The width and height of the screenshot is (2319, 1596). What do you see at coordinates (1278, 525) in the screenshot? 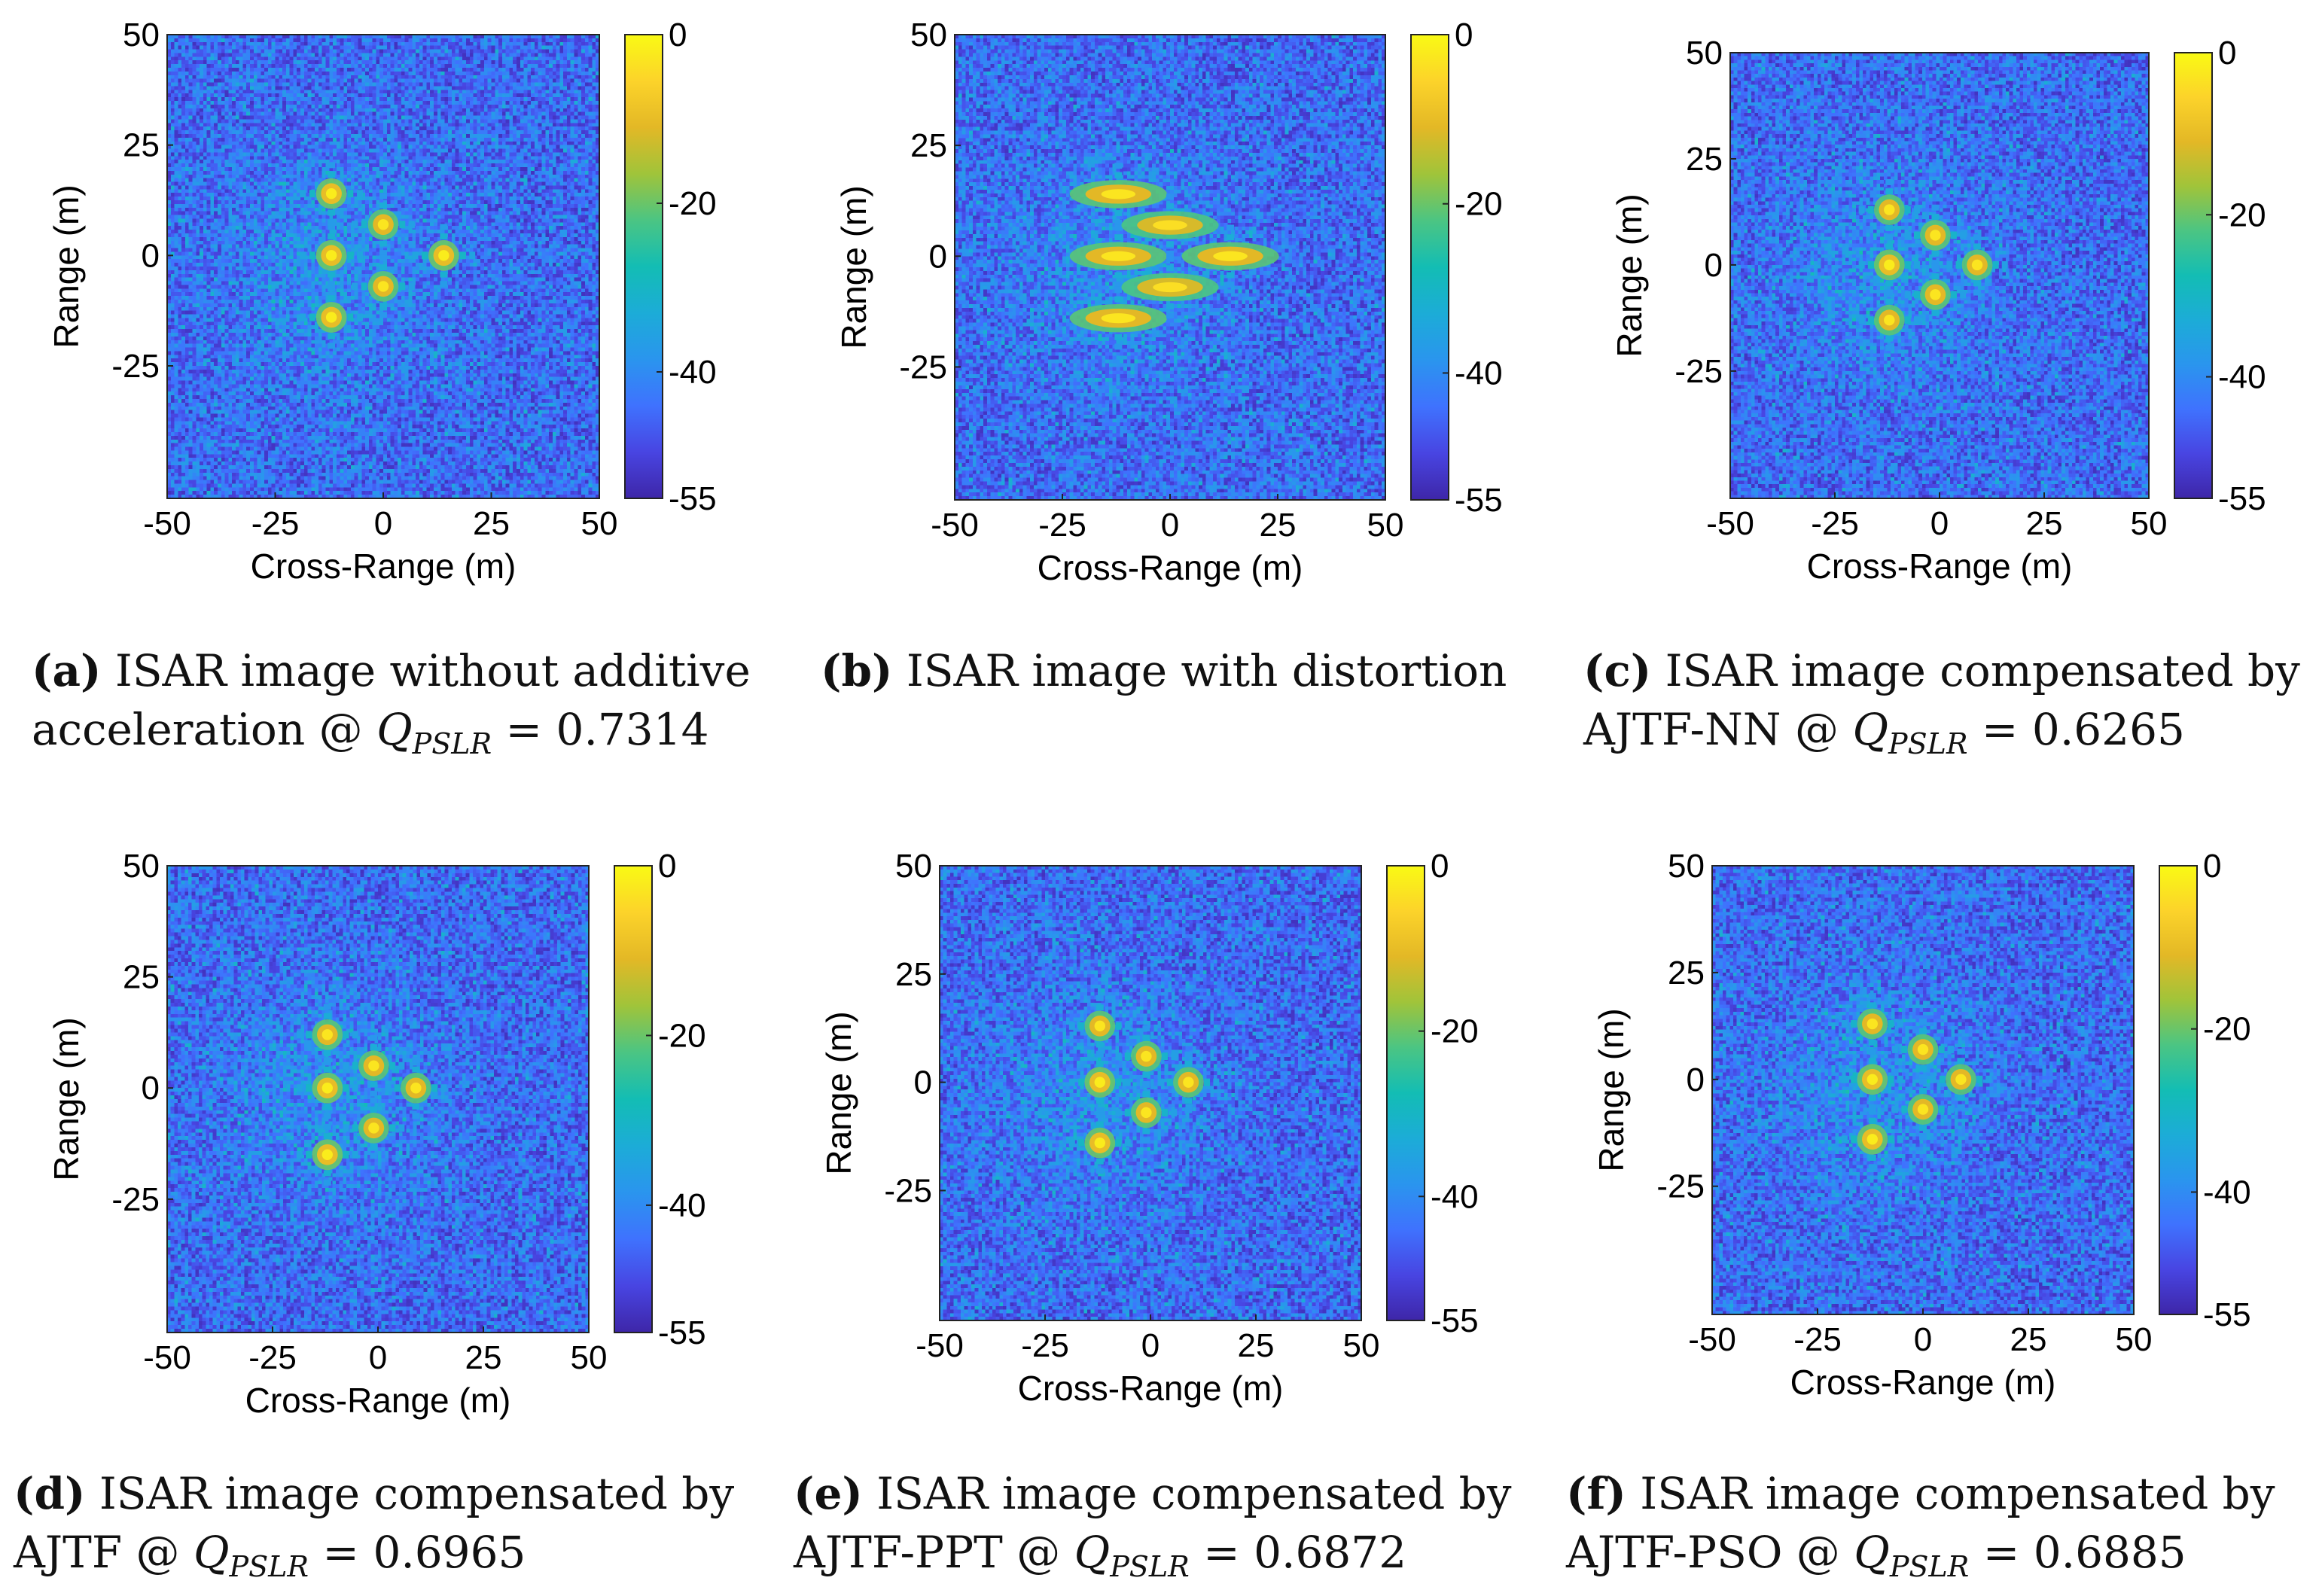
I see `x-tick-label: 25` at bounding box center [1278, 525].